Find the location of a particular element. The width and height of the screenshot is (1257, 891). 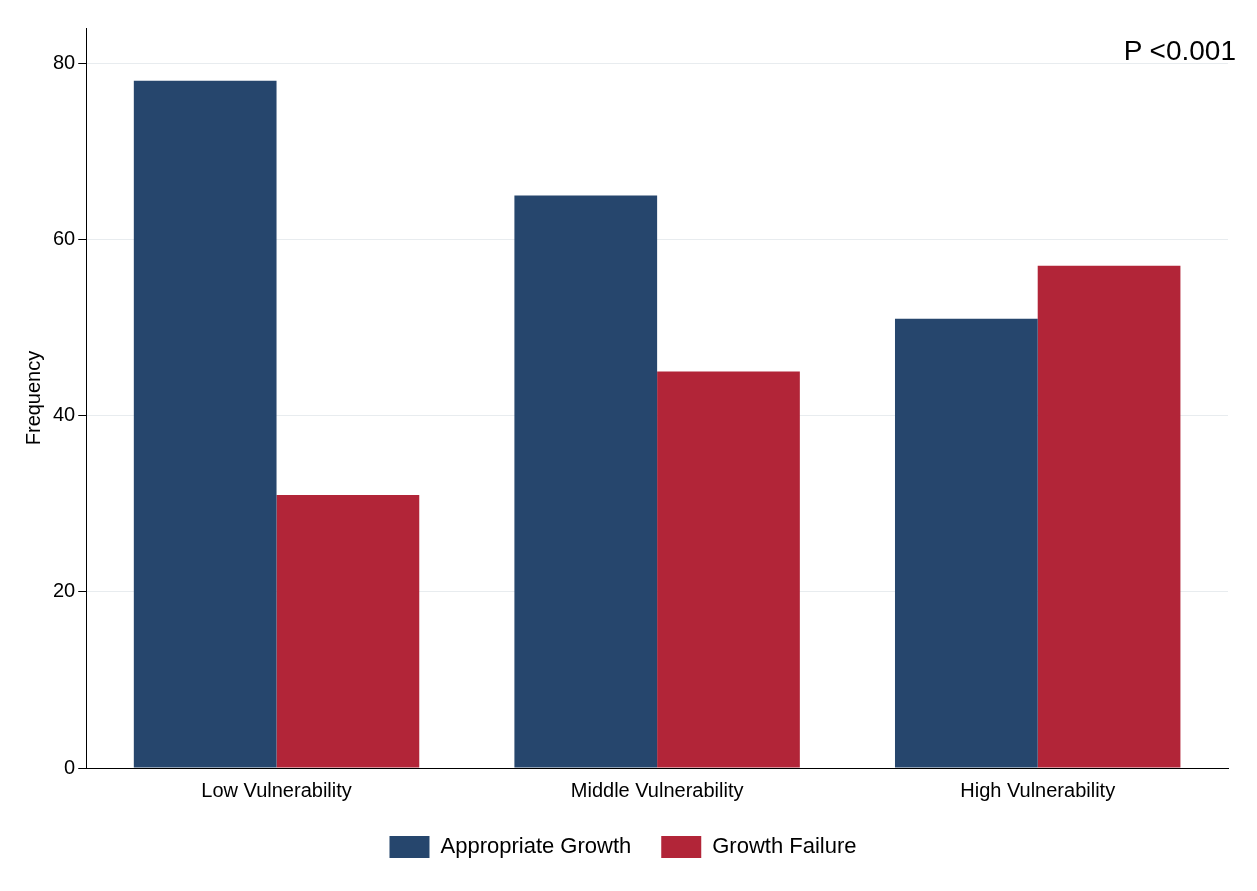

y-tick-label: 0 is located at coordinates (70, 766).